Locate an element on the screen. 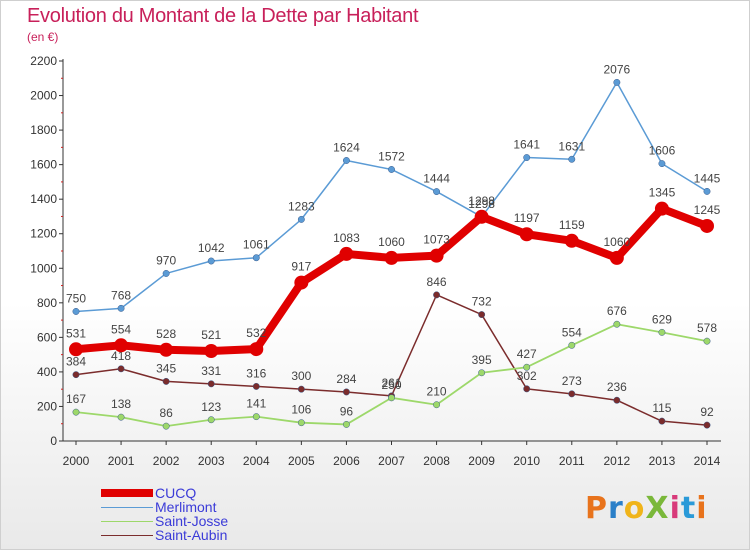 The image size is (750, 551). data-label: 384 is located at coordinates (76, 362).